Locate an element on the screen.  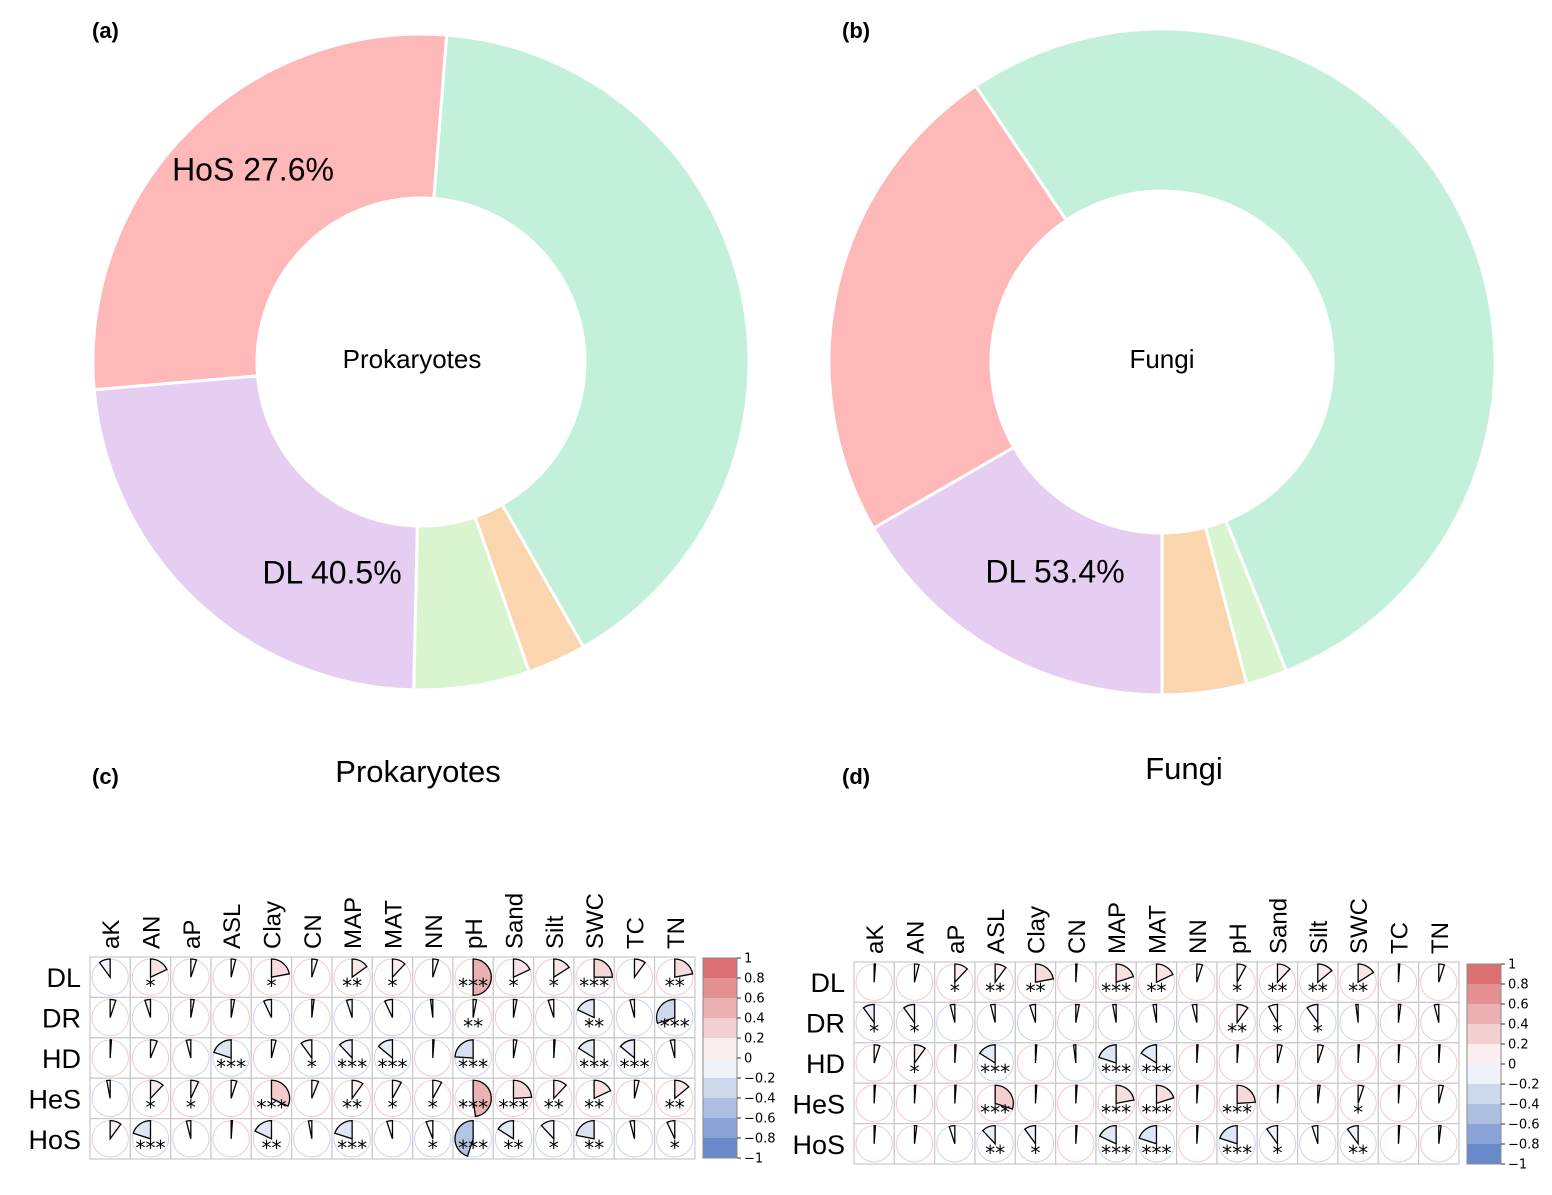
panel-label-d: (d) is located at coordinates (856, 776).